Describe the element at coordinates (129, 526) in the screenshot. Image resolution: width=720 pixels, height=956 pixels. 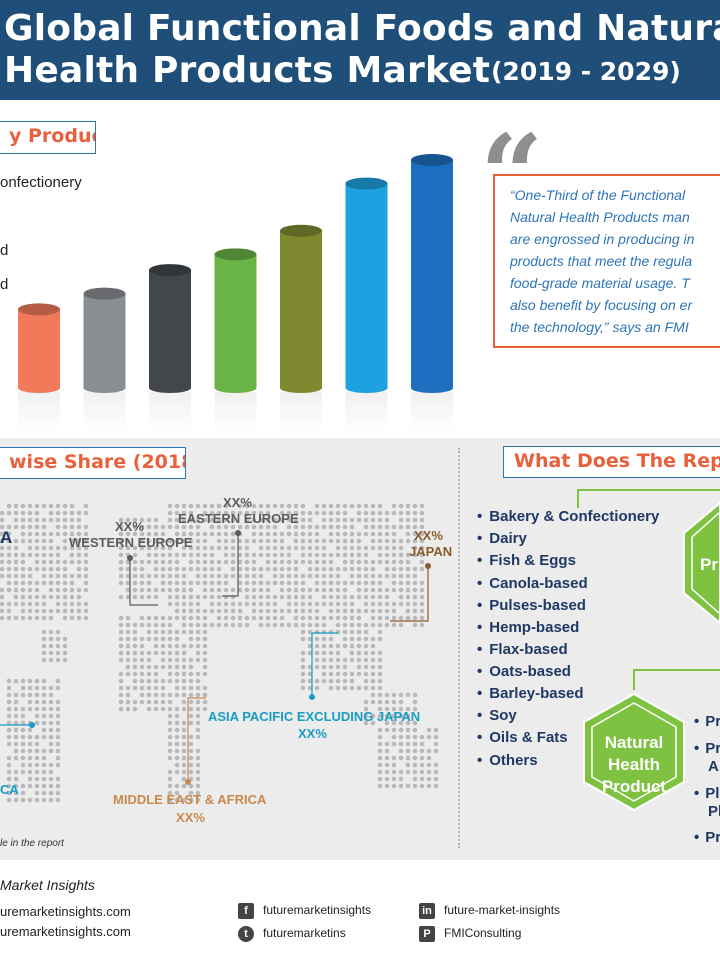
I see `region-value-western-europe: XX%` at that location.